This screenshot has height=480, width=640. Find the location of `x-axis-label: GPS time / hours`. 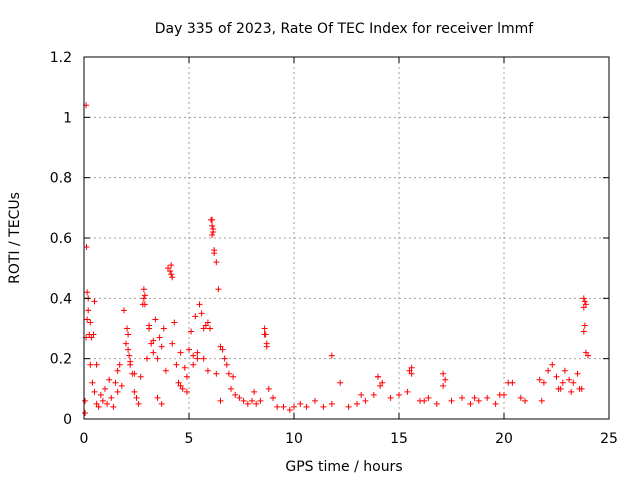

x-axis-label: GPS time / hours is located at coordinates (343, 467).